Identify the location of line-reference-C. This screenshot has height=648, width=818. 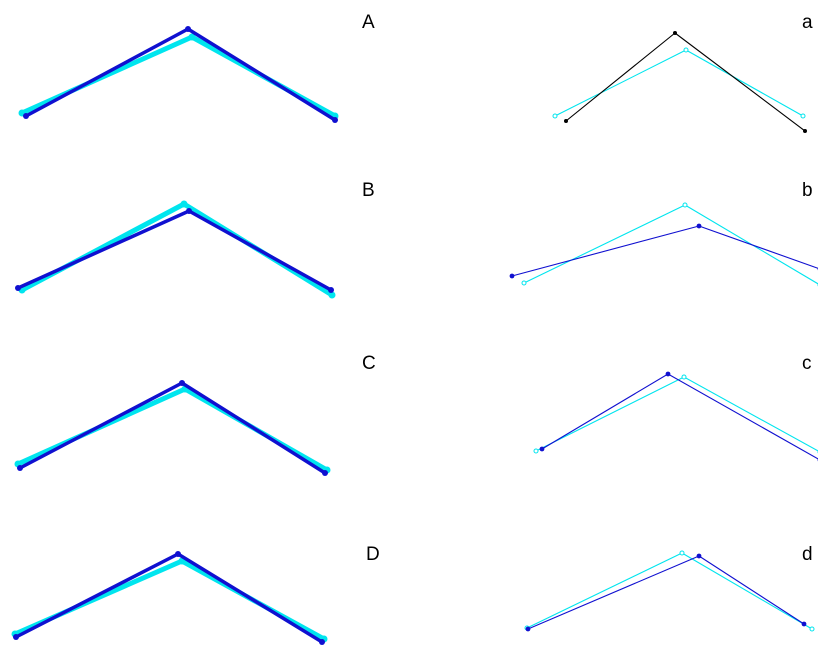
(172, 429).